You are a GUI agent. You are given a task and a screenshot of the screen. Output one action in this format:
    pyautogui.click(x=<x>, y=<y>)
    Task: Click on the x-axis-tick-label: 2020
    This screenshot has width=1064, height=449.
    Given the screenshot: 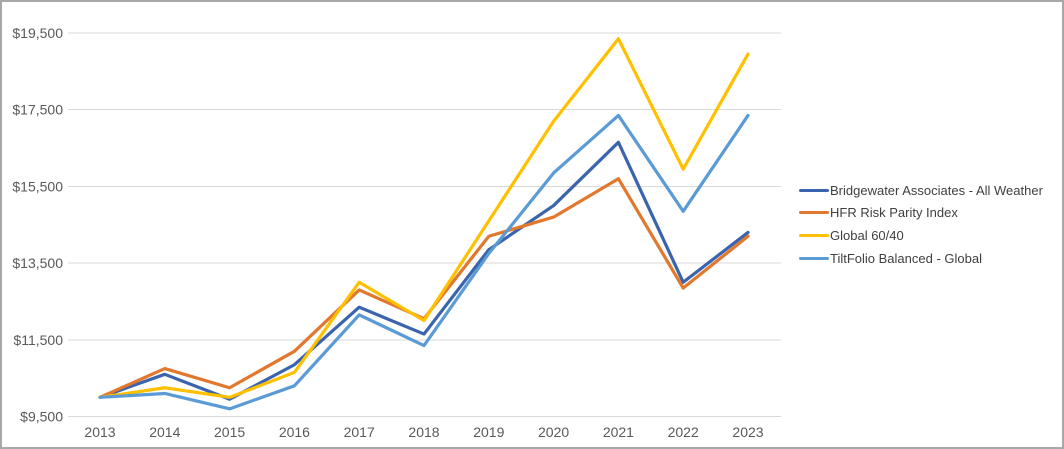 What is the action you would take?
    pyautogui.click(x=553, y=432)
    